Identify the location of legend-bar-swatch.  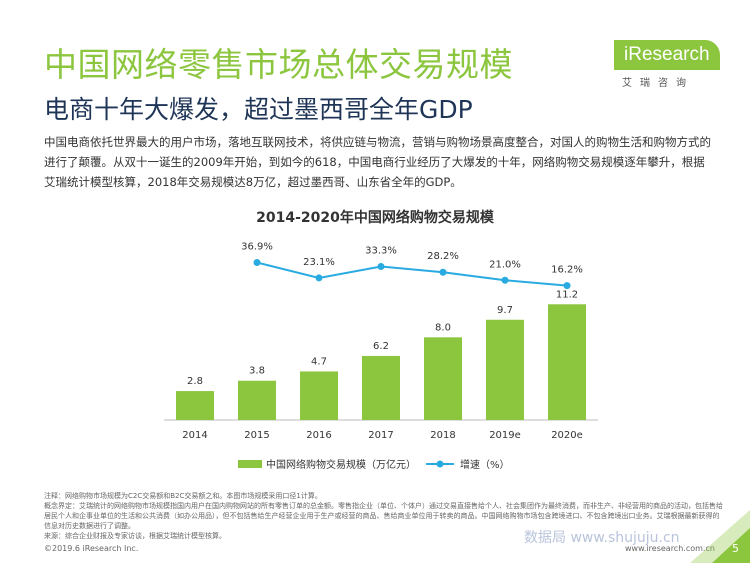
(250, 464).